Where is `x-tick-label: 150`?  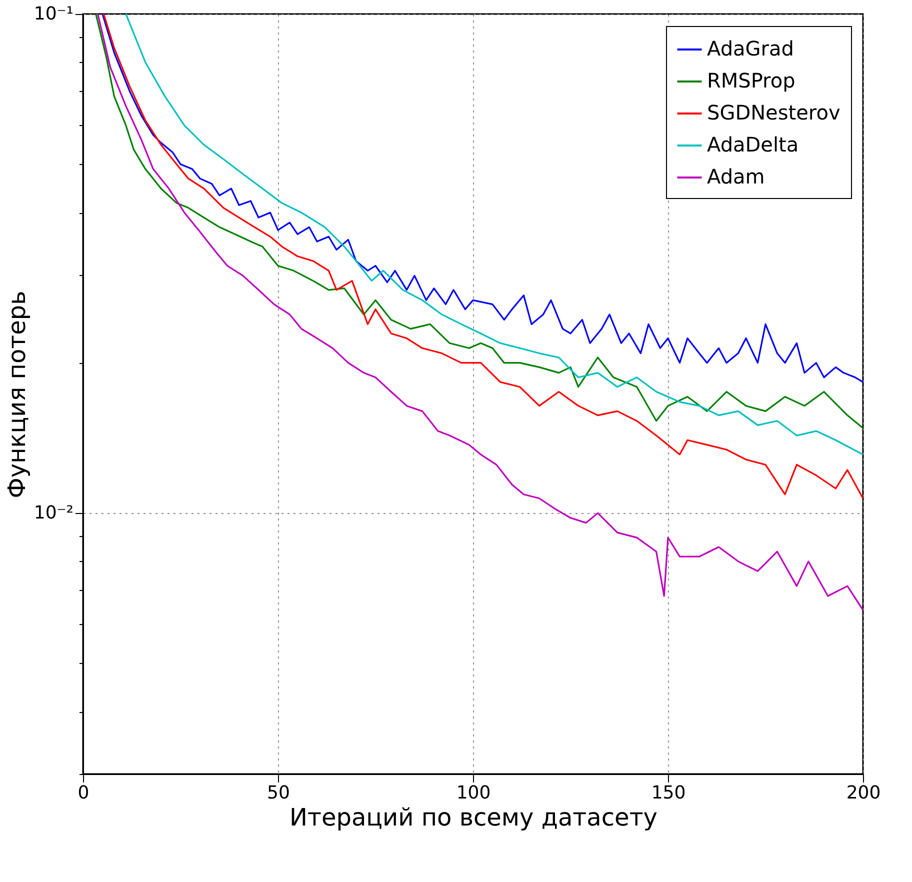
x-tick-label: 150 is located at coordinates (668, 793).